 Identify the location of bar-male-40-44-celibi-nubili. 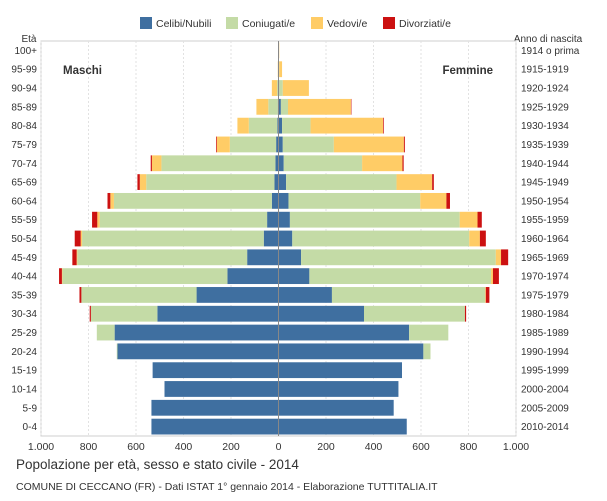
(253, 276).